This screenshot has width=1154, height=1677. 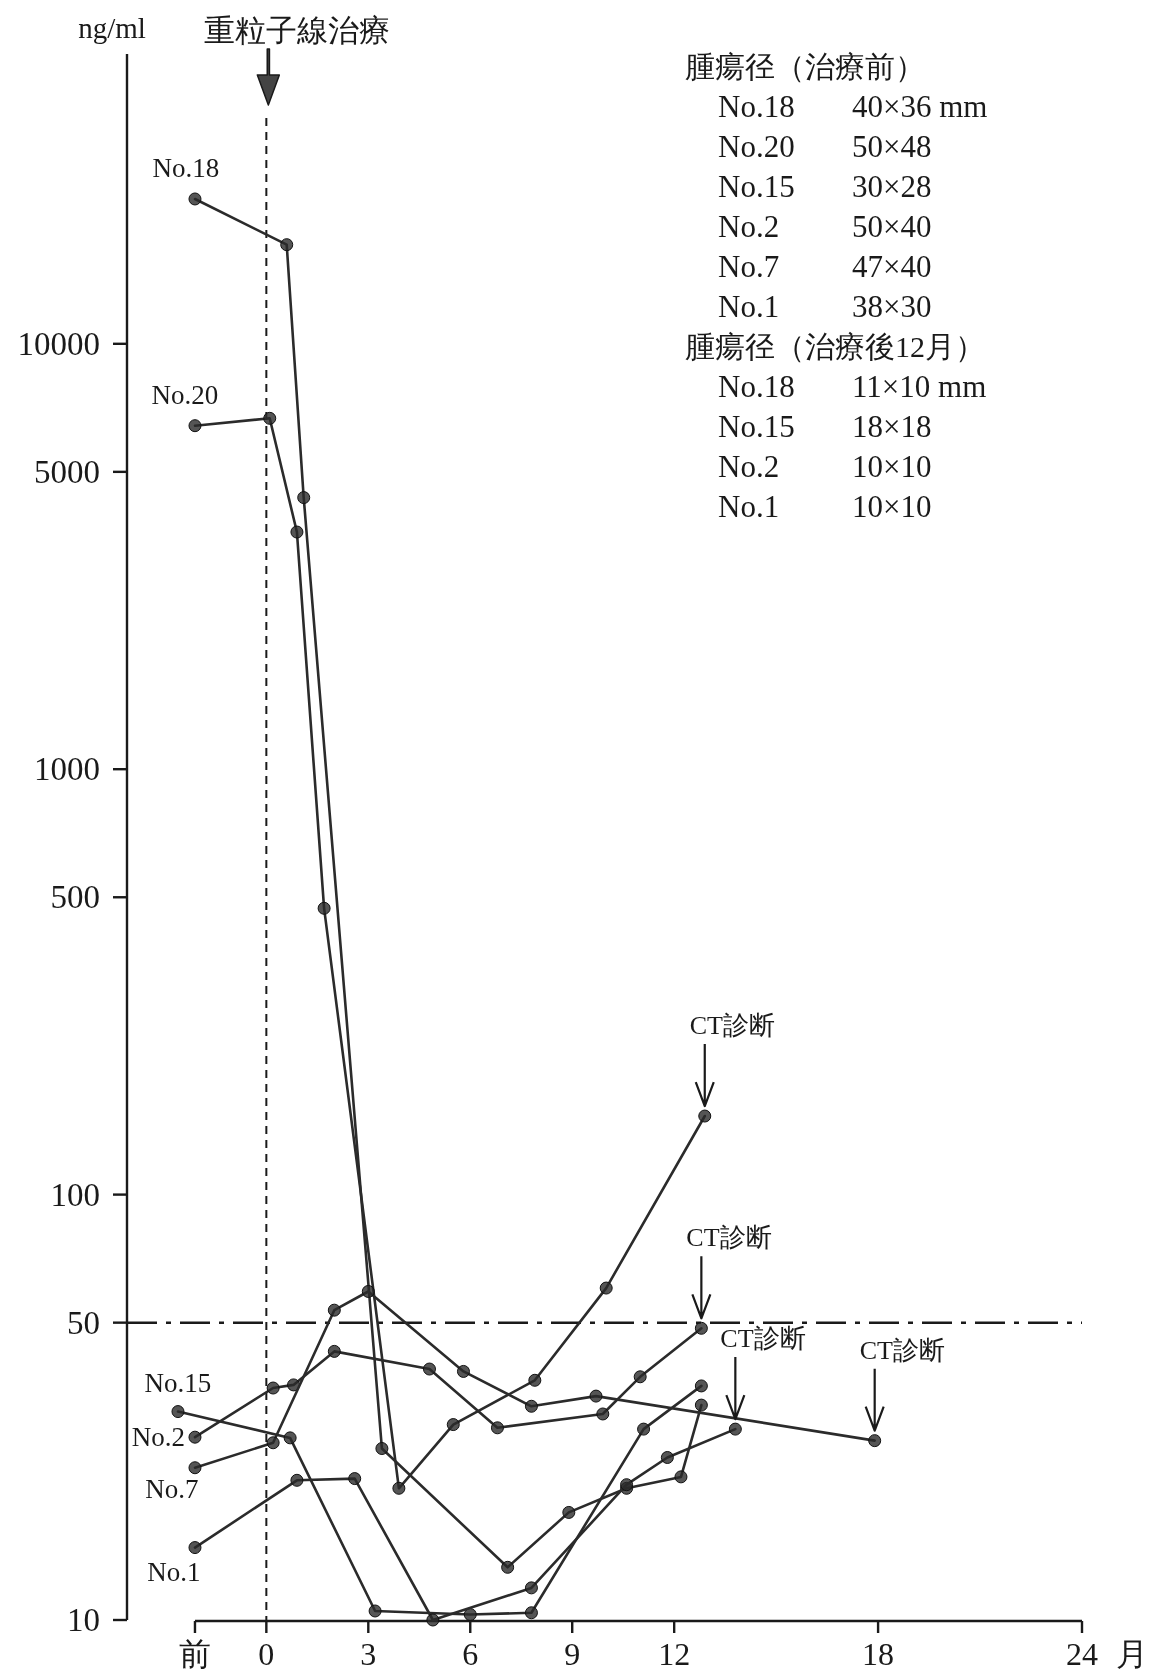 I want to click on x-axis-title: 月, so click(x=1132, y=1654).